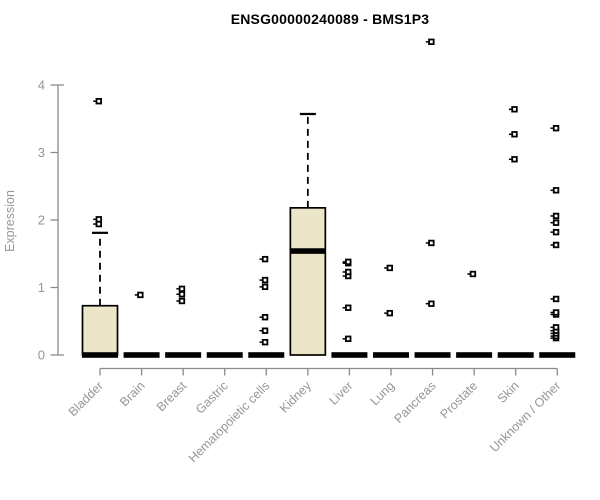 This screenshot has height=500, width=600. Describe the element at coordinates (473, 274) in the screenshot. I see `outlier-point-prostate` at that location.